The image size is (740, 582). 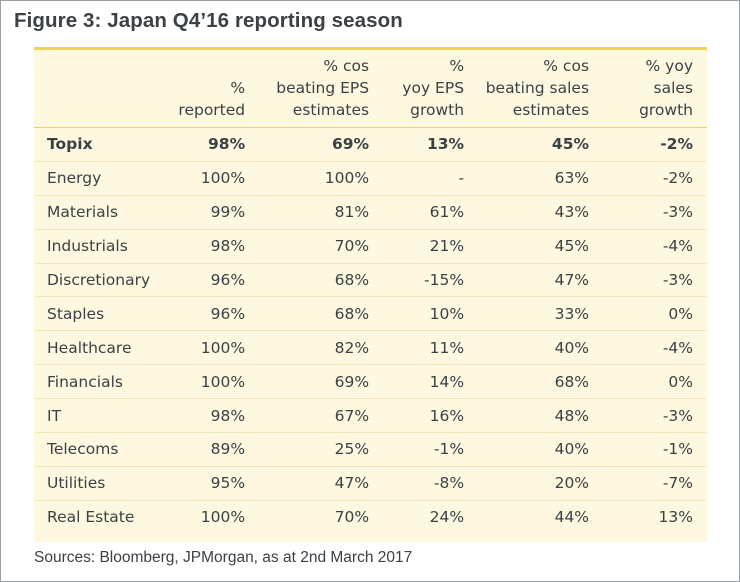 I want to click on eps-growth-cell: -8%, so click(x=449, y=483).